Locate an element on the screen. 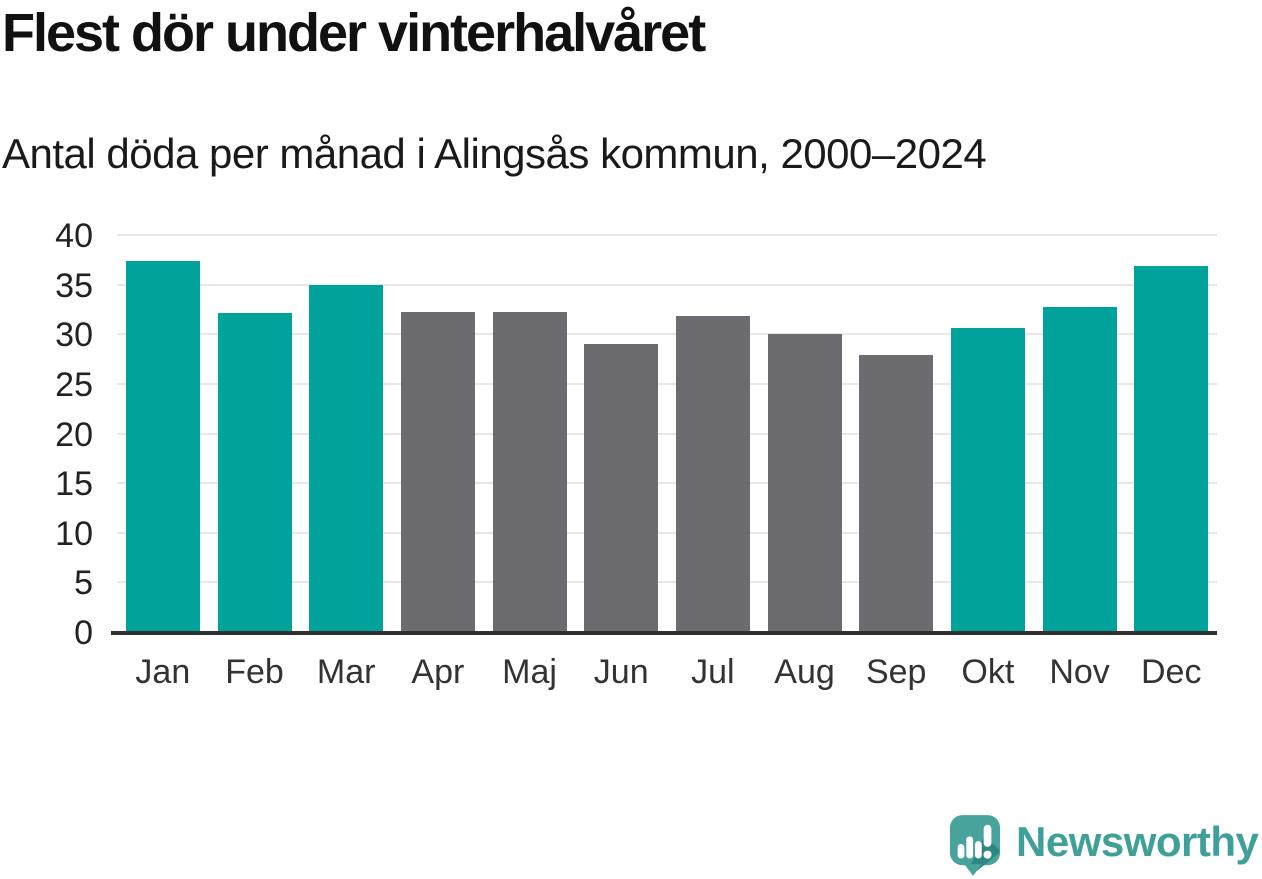 This screenshot has width=1262, height=879. x-label-aug: Aug is located at coordinates (804, 672).